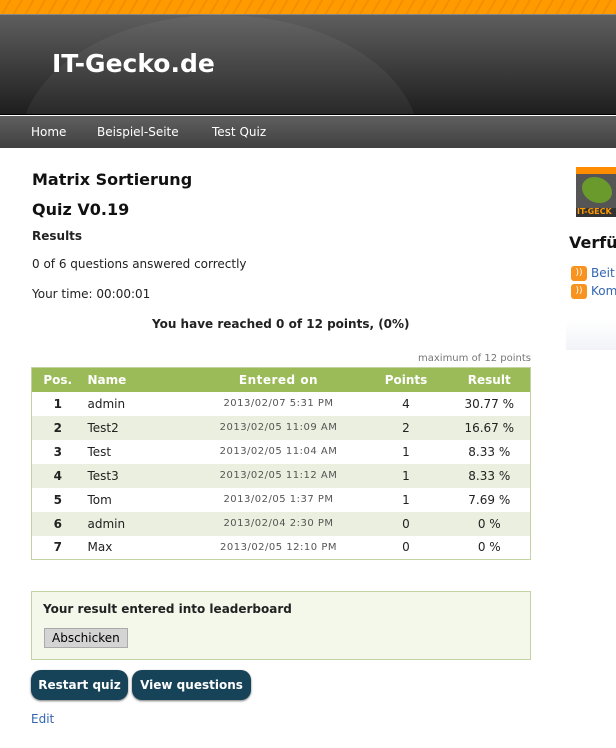  Describe the element at coordinates (278, 451) in the screenshot. I see `row-entered: 2013/02/05 11:04 AM` at that location.